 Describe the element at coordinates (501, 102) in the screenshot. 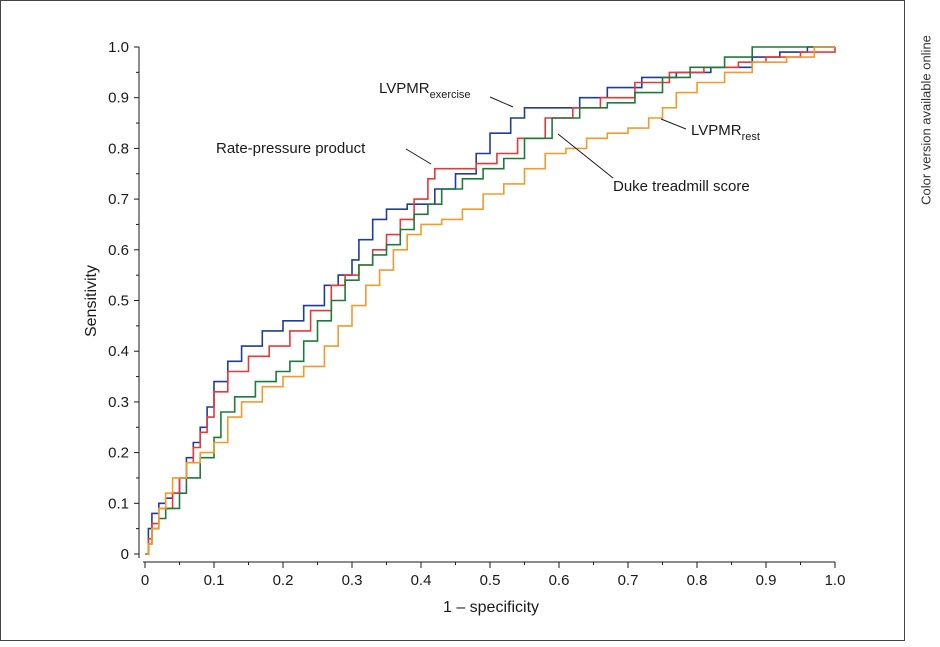

I see `leader-lvpmr-exercise` at that location.